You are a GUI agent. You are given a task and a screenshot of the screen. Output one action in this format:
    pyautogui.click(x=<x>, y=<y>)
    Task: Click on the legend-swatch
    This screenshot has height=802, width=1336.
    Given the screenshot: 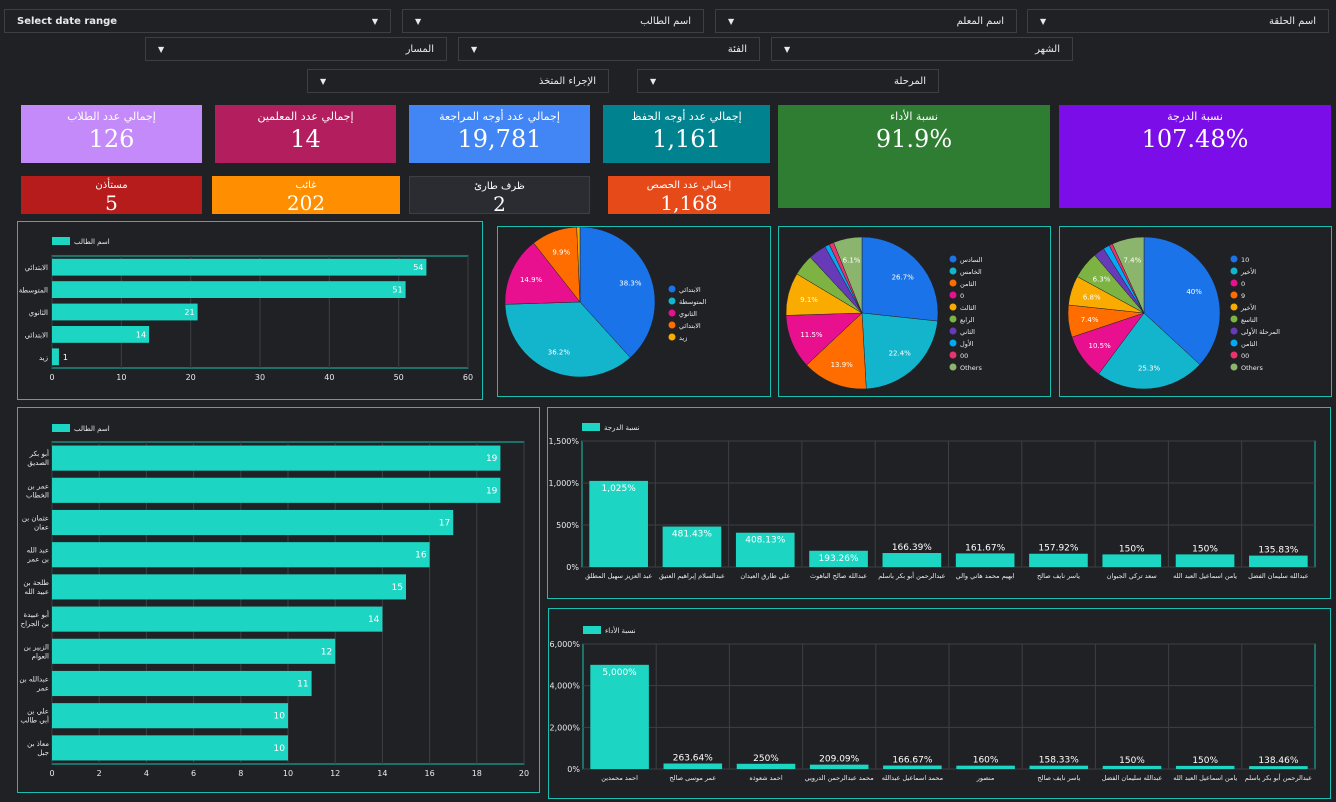 What is the action you would take?
    pyautogui.click(x=591, y=427)
    